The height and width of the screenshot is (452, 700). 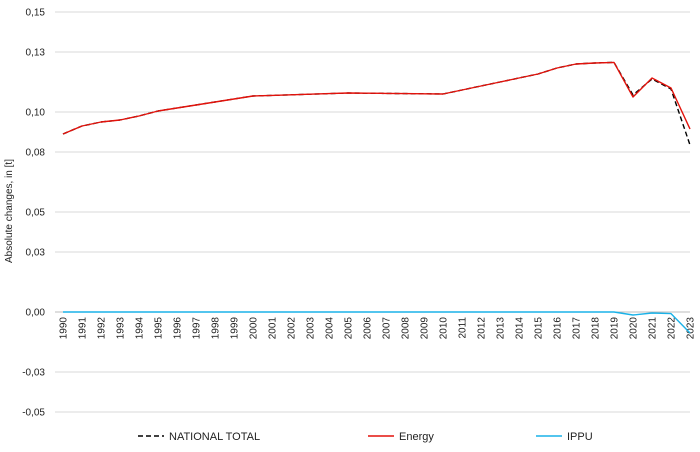 What do you see at coordinates (691, 328) in the screenshot?
I see `x-tick-label: 2023` at bounding box center [691, 328].